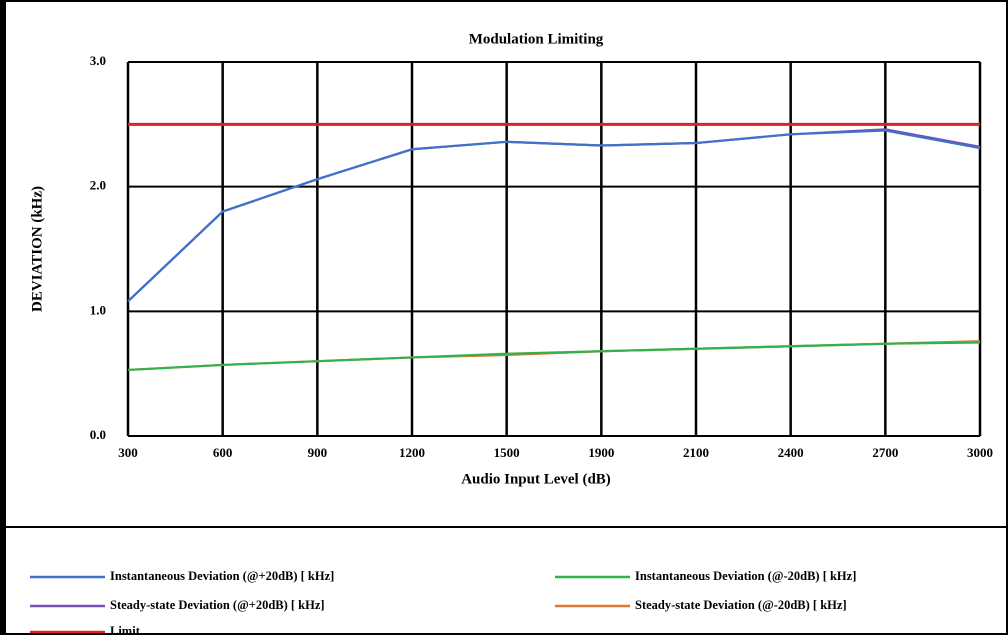 This screenshot has height=635, width=1008. Describe the element at coordinates (98, 434) in the screenshot. I see `y-tick-label: 0.0` at that location.